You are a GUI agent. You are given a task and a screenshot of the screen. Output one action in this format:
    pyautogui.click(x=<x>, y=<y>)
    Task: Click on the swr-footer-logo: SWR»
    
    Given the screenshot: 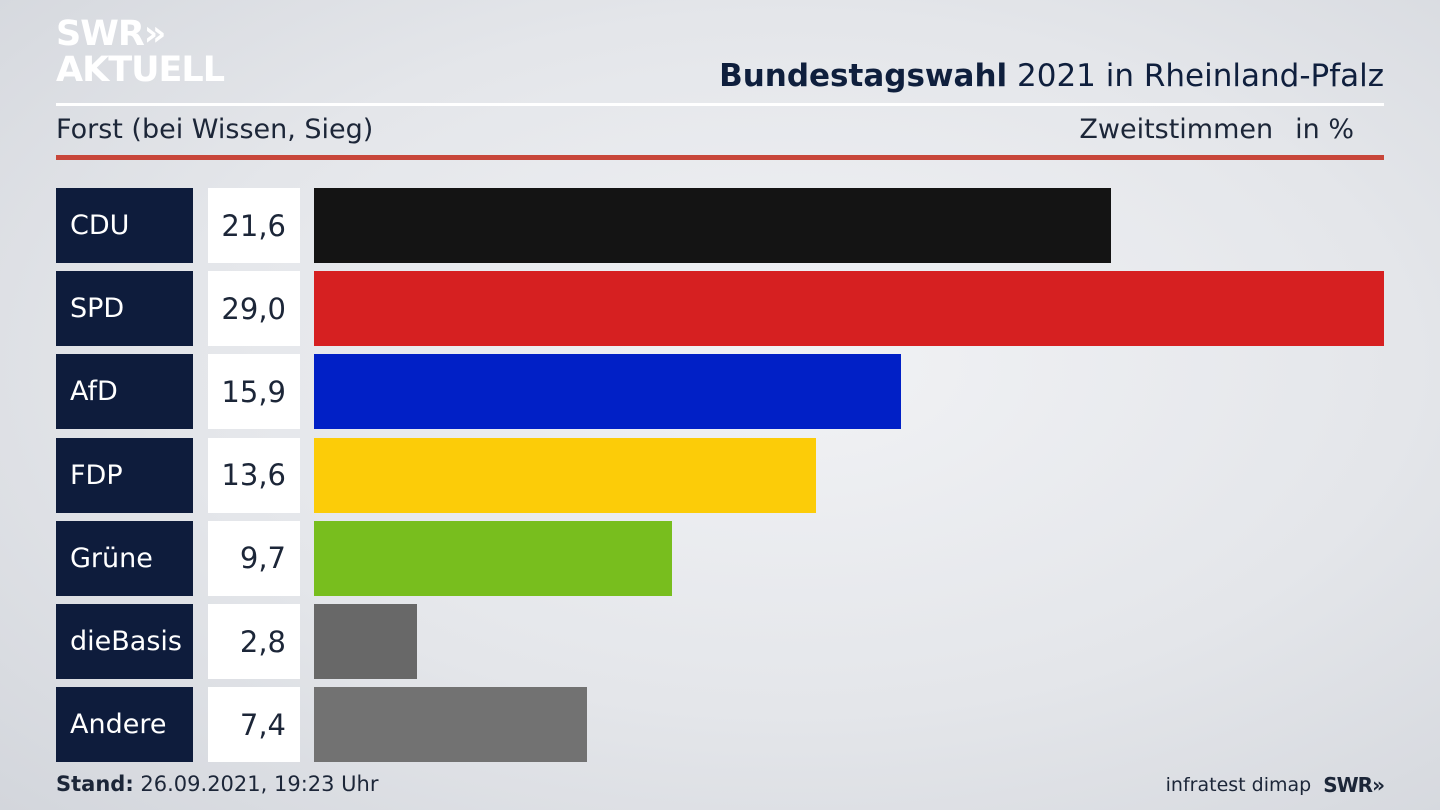 What is the action you would take?
    pyautogui.click(x=1354, y=785)
    